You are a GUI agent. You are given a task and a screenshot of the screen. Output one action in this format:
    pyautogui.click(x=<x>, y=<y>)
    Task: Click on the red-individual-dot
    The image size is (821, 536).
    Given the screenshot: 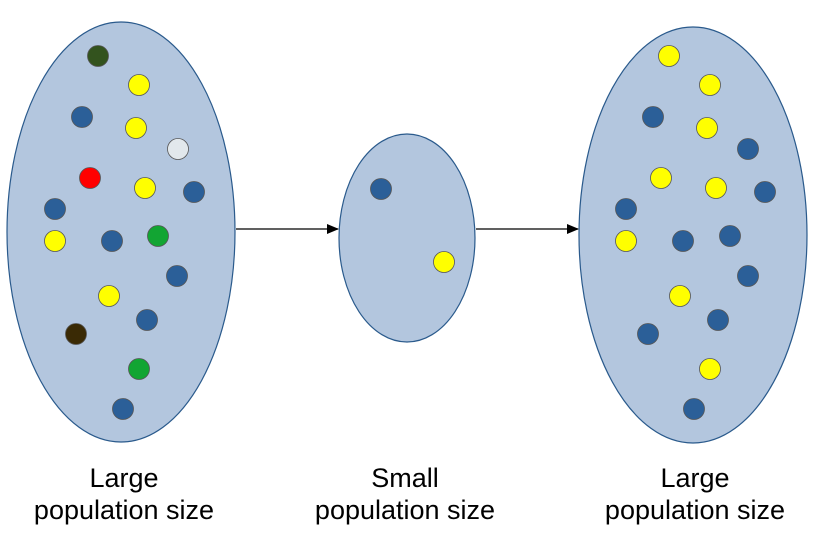 What is the action you would take?
    pyautogui.click(x=90, y=178)
    